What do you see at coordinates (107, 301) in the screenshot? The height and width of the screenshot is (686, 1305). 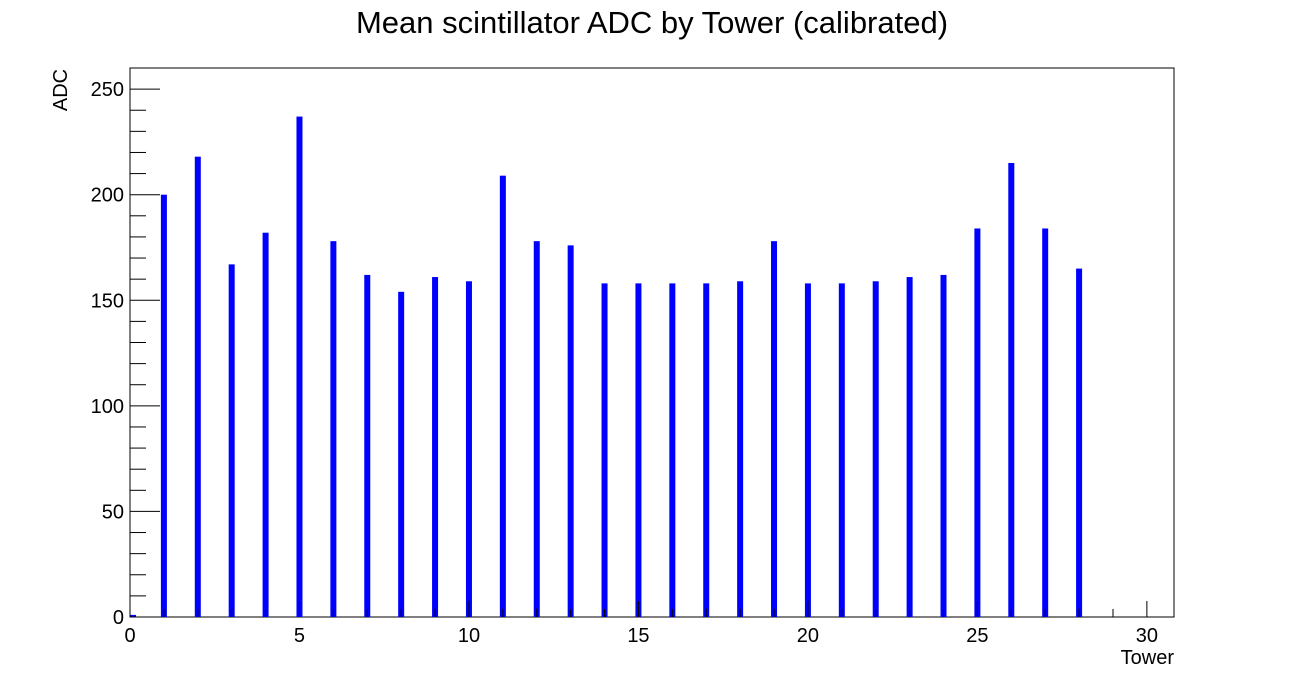 I see `y-tick-label-150: 150` at bounding box center [107, 301].